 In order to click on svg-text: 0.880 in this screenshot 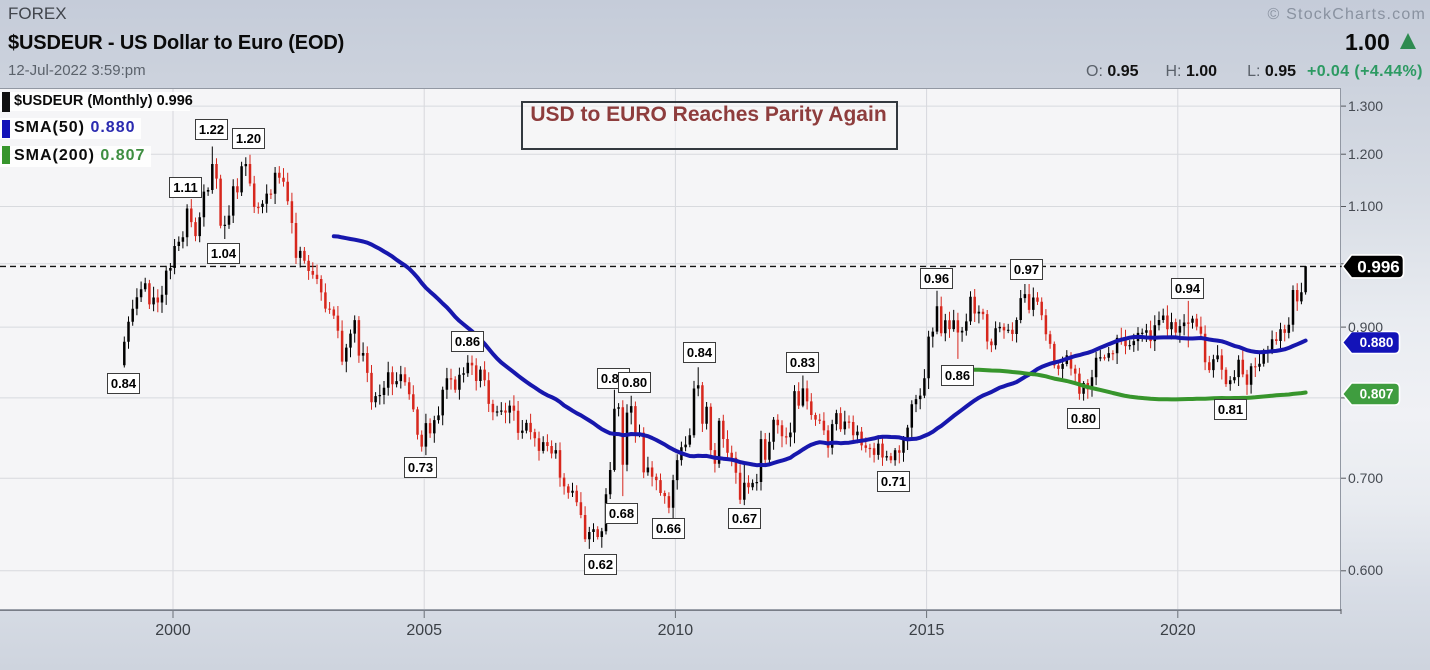, I will do `click(1377, 342)`.